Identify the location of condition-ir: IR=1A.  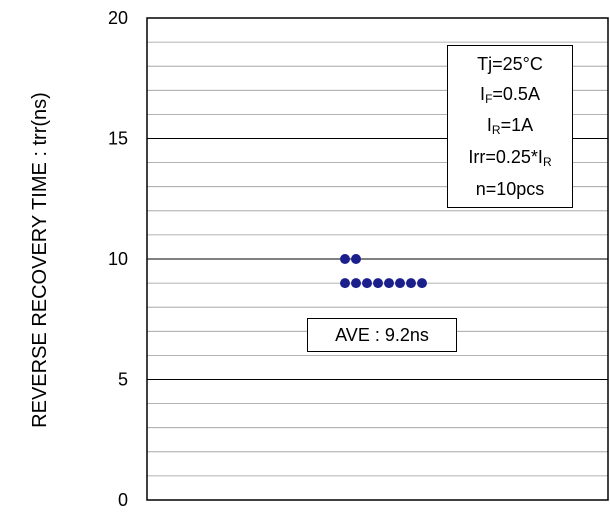
(510, 126).